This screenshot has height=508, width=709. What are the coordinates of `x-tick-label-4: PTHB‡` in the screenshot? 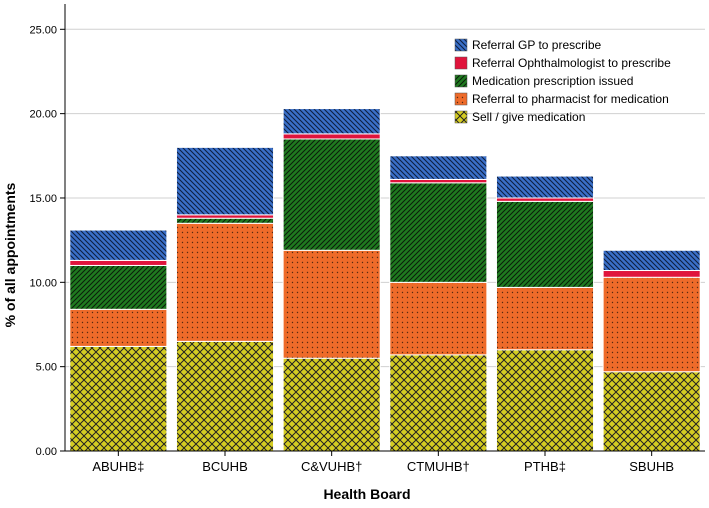 It's located at (545, 466).